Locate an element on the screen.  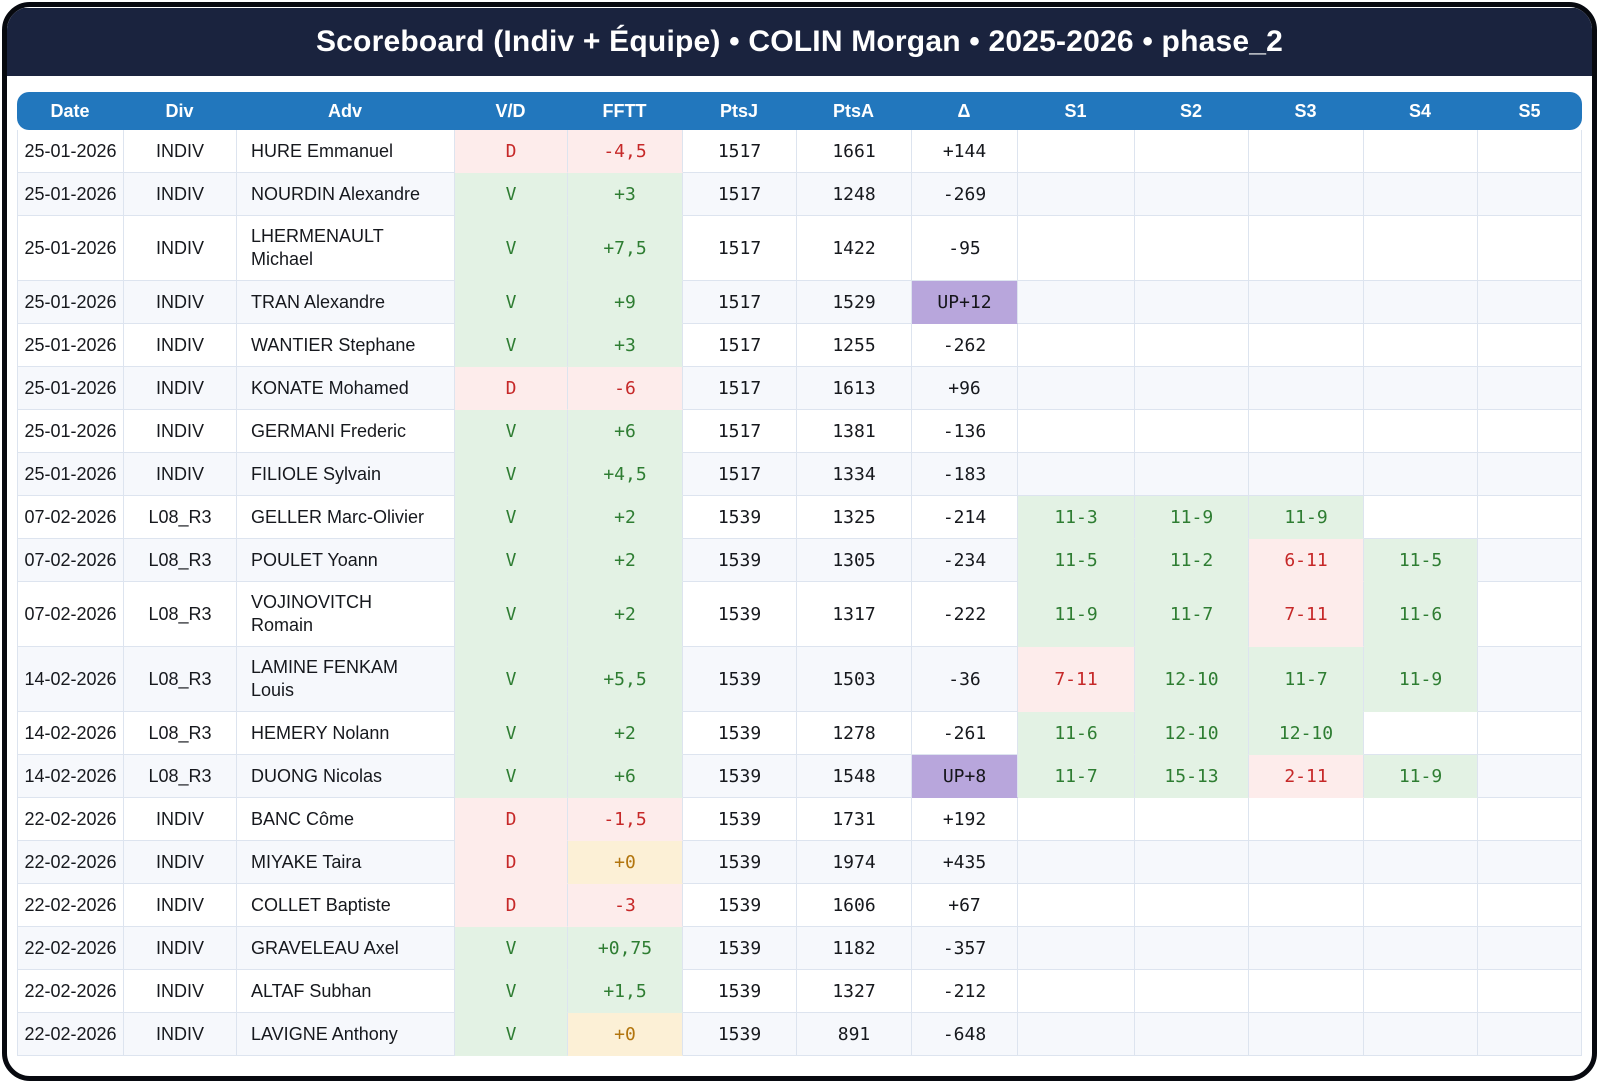
cell-s1: 11-6 is located at coordinates (1076, 733).